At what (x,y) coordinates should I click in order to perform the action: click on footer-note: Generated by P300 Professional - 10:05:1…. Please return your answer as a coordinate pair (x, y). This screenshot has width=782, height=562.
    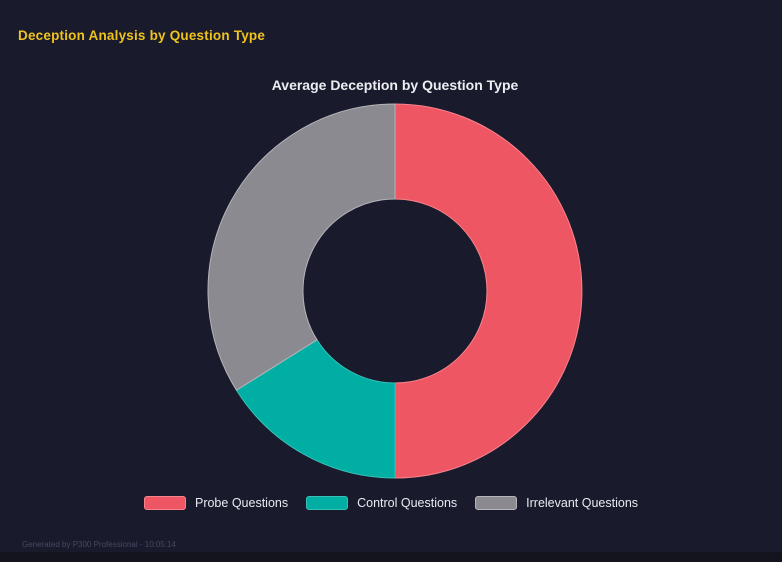
    Looking at the image, I should click on (99, 544).